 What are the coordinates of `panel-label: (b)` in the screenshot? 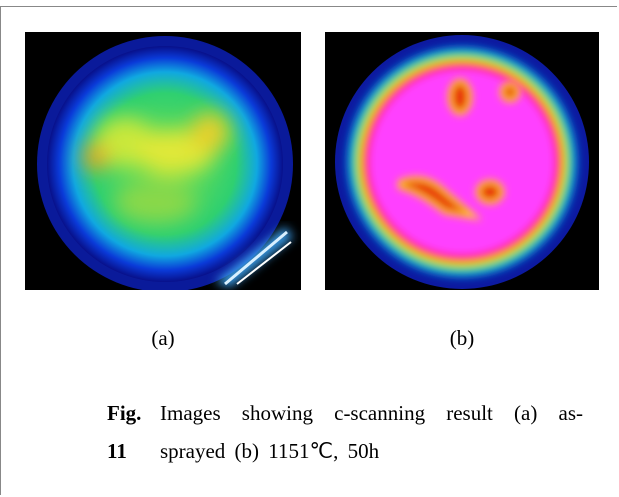 It's located at (462, 338).